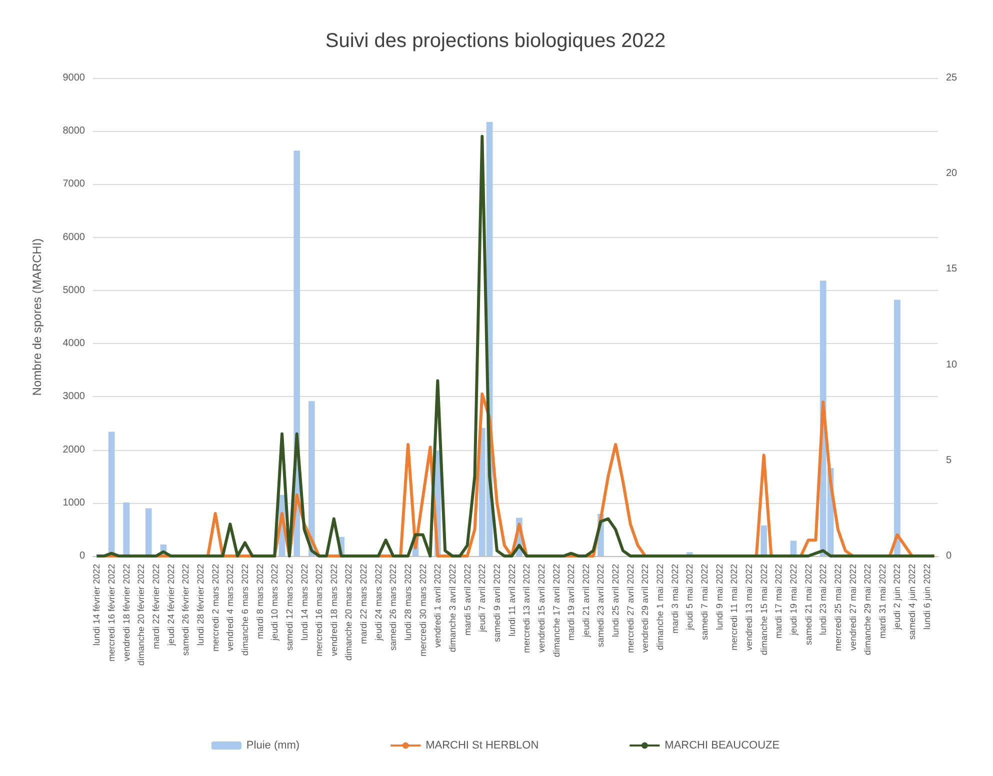 The width and height of the screenshot is (993, 776). What do you see at coordinates (215, 608) in the screenshot?
I see `x-tick-label: mercredi 2 mars 2022` at bounding box center [215, 608].